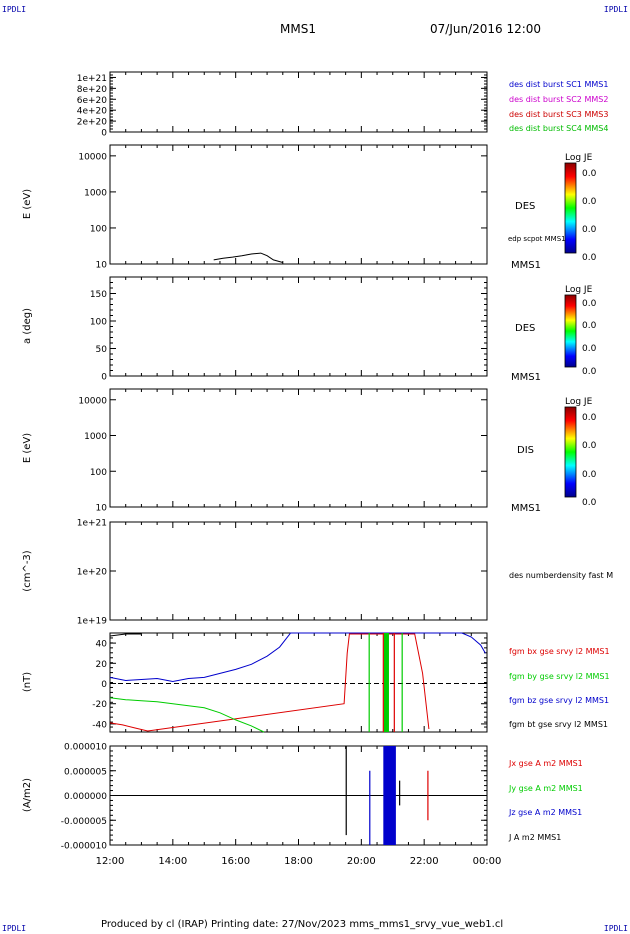  What do you see at coordinates (424, 861) in the screenshot?
I see `x-tick-label: 22:00` at bounding box center [424, 861].